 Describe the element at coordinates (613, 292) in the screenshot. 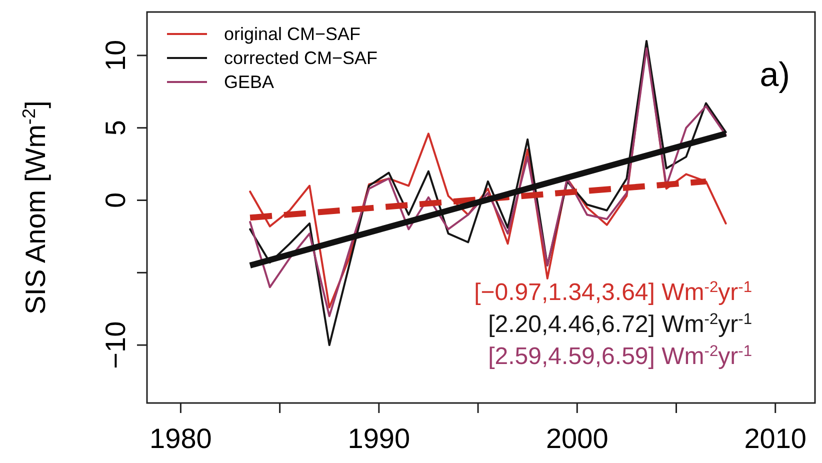

I see `annotation: [−0.97,1.34,3.64] Wm$^{-2}$yr$^{-1}$` at that location.